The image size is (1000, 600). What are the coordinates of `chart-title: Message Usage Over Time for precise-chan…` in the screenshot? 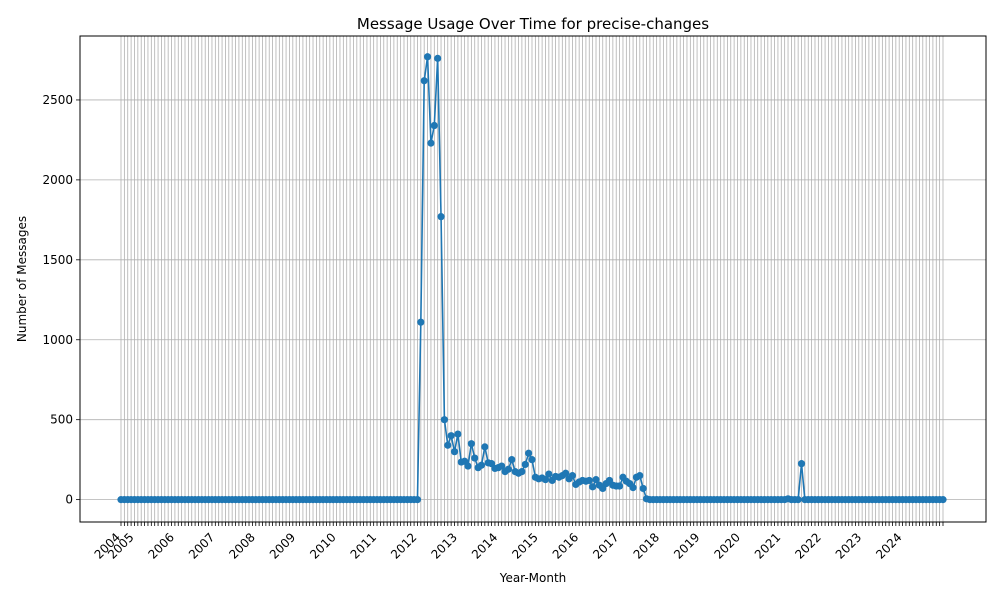 It's located at (533, 24).